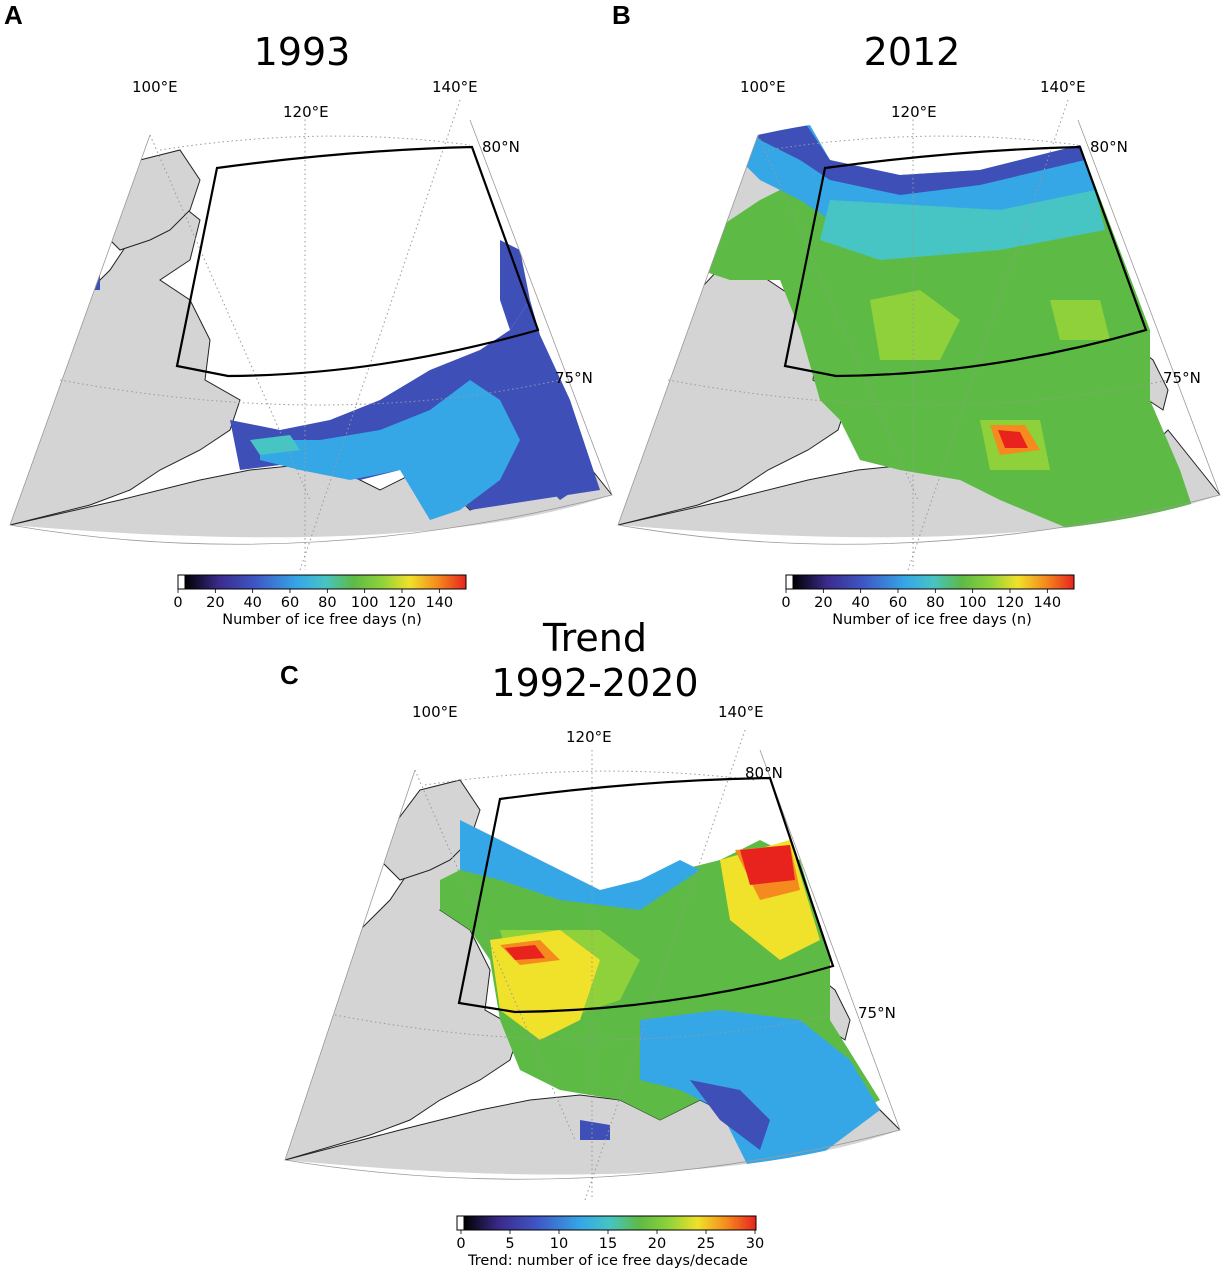 The image size is (1222, 1280). Describe the element at coordinates (402, 603) in the screenshot. I see `colorbar-a-tick-120: 120` at that location.